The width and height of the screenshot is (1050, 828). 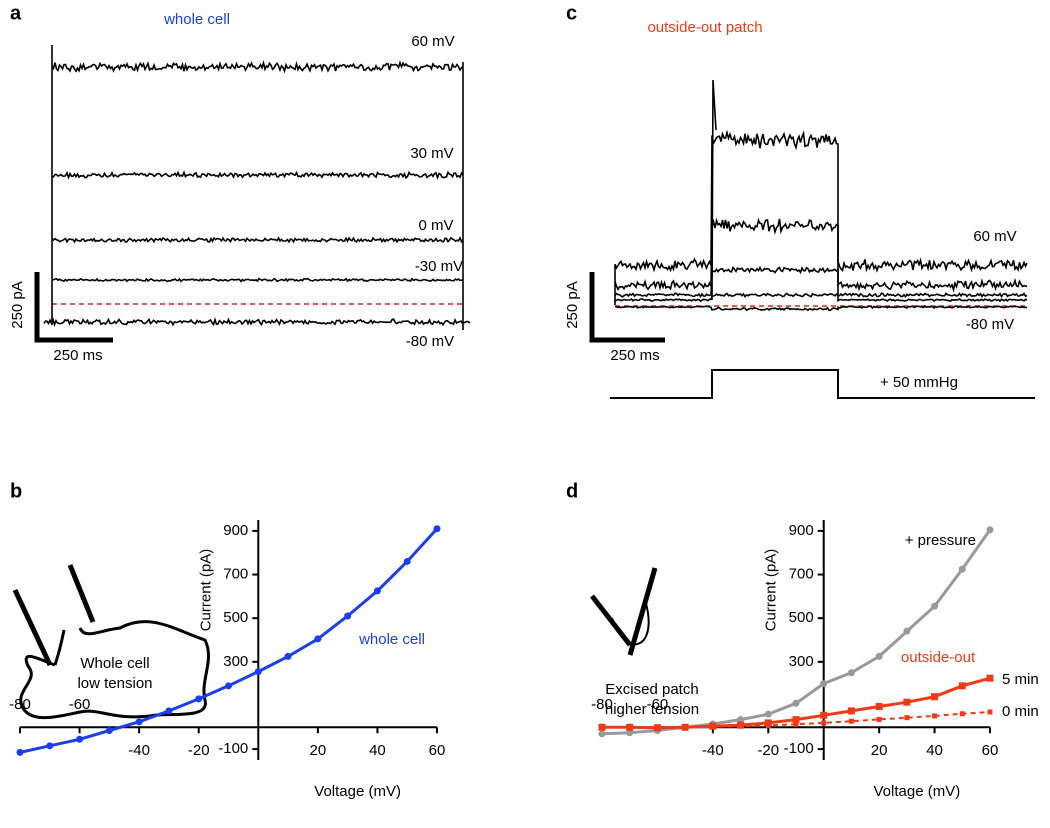 I want to click on x-axis-label: Voltage (mV), so click(x=357, y=791).